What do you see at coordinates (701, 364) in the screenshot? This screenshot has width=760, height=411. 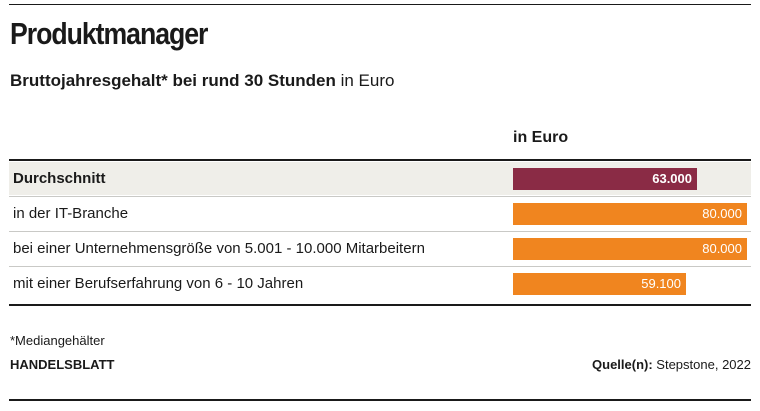 I see `source-text: Stepstone, 2022` at bounding box center [701, 364].